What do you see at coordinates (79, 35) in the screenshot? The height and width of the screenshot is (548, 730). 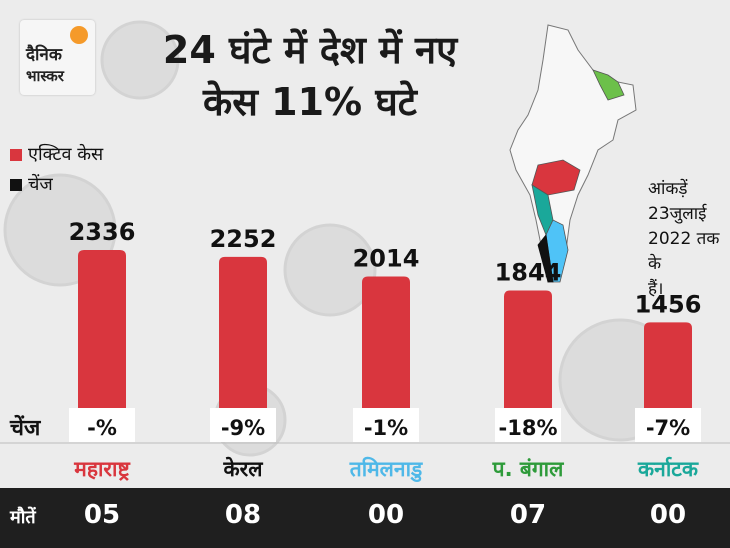 I see `sun-icon` at bounding box center [79, 35].